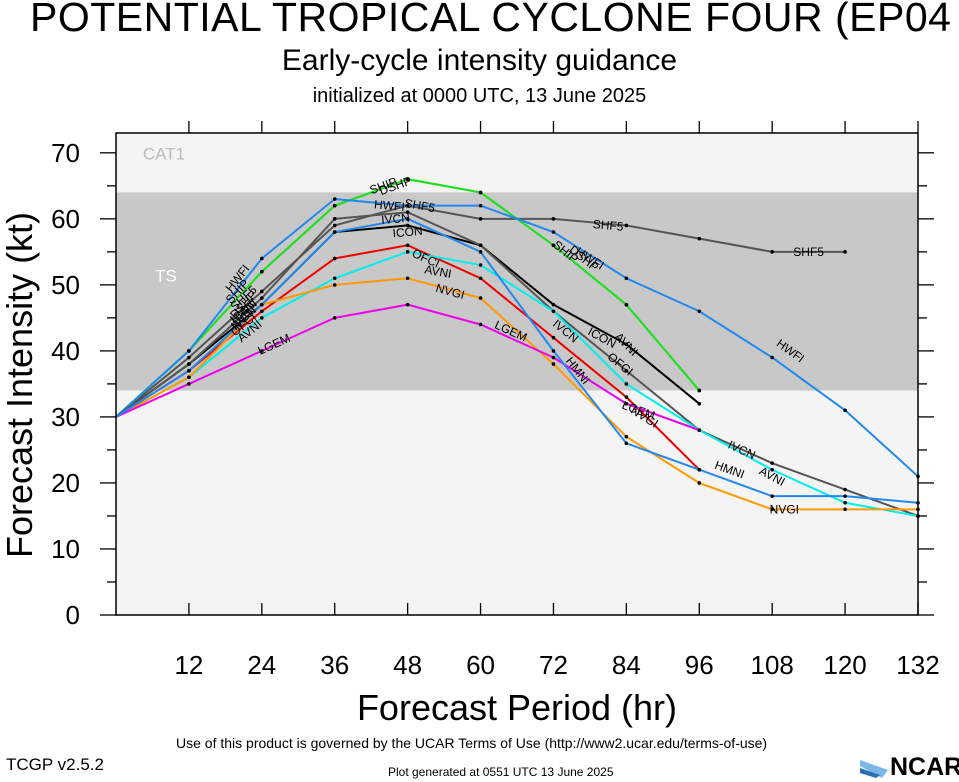 The image size is (959, 782). Describe the element at coordinates (924, 767) in the screenshot. I see `ncar-logo-text: NCAR` at that location.